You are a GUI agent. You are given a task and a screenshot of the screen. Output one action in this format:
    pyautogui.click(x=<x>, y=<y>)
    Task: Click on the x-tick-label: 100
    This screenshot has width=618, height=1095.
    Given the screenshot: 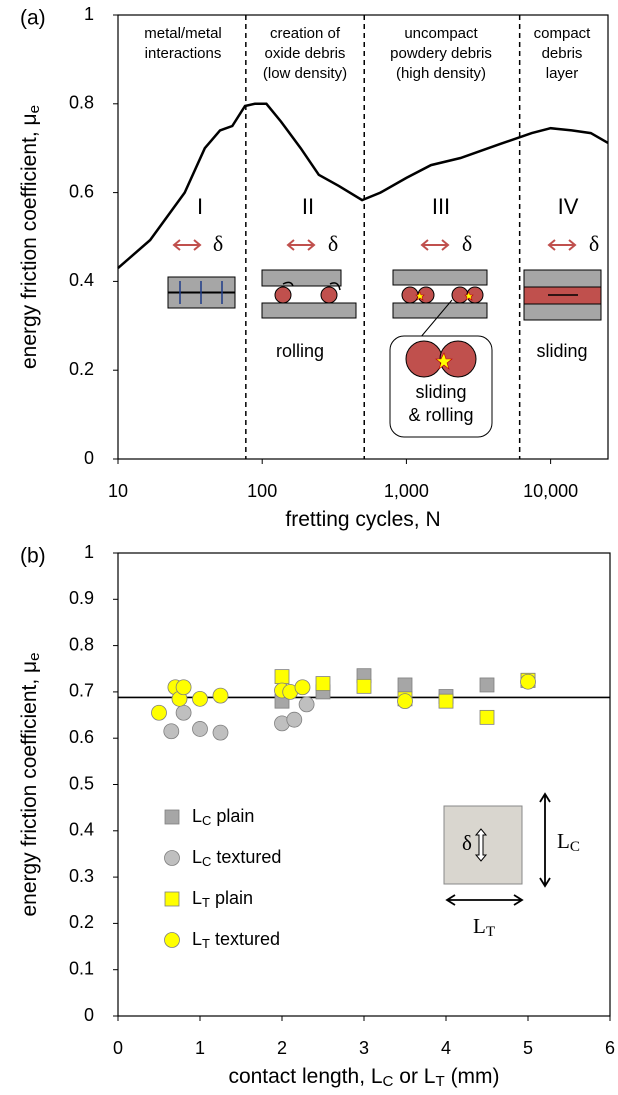 What is the action you would take?
    pyautogui.click(x=262, y=491)
    